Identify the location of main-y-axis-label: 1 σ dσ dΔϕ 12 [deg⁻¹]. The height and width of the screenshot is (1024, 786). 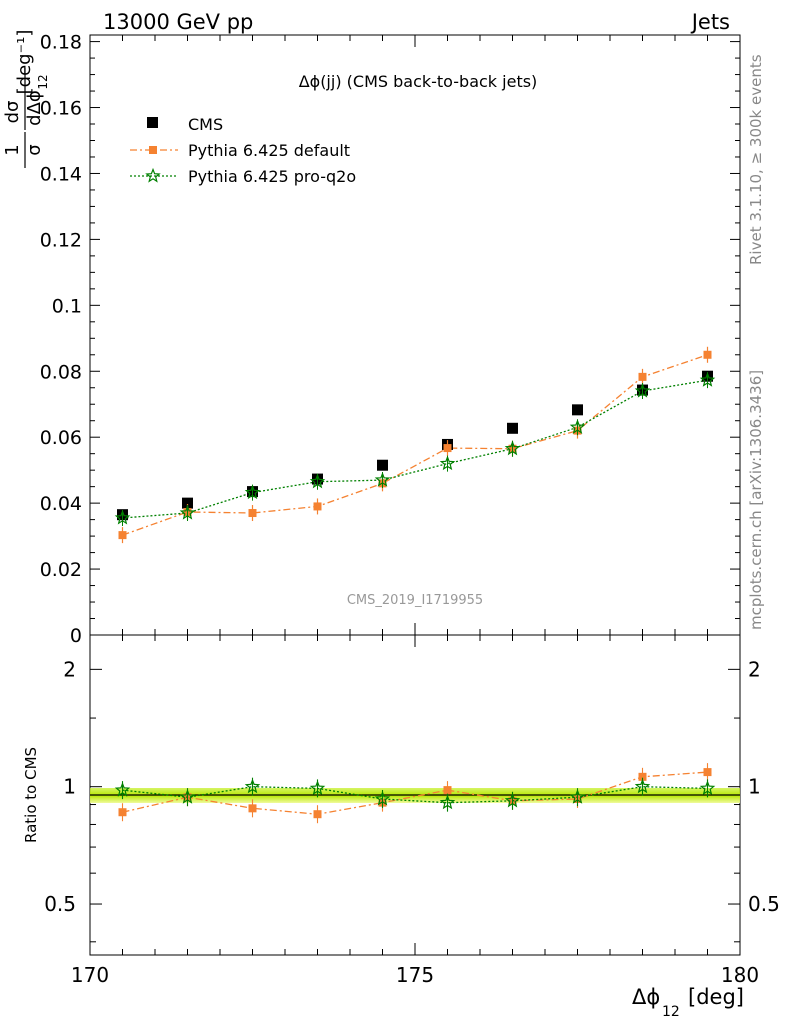
(26, 99).